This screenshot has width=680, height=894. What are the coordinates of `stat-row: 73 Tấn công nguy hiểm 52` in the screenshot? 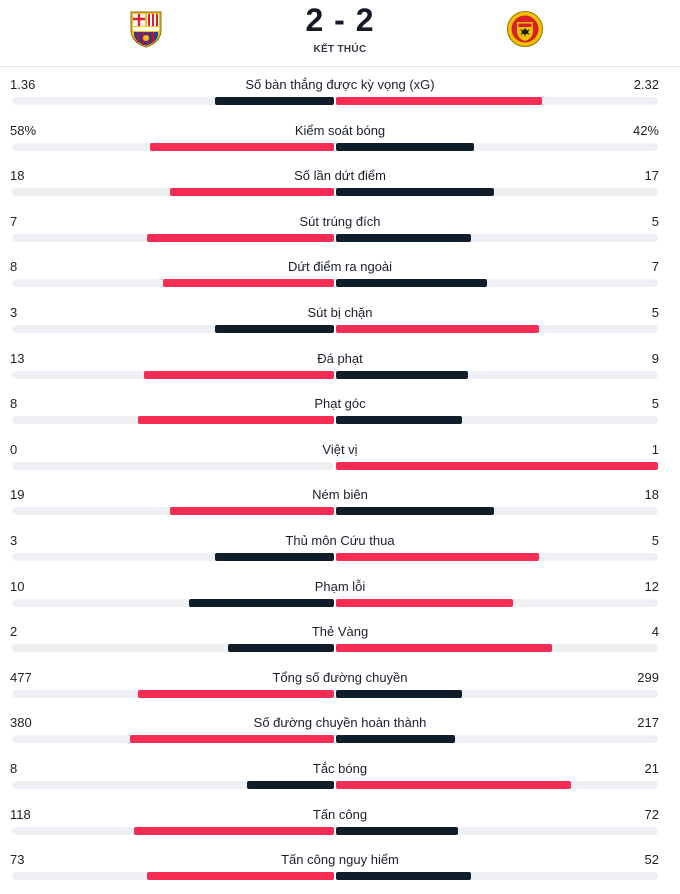 It's located at (340, 865).